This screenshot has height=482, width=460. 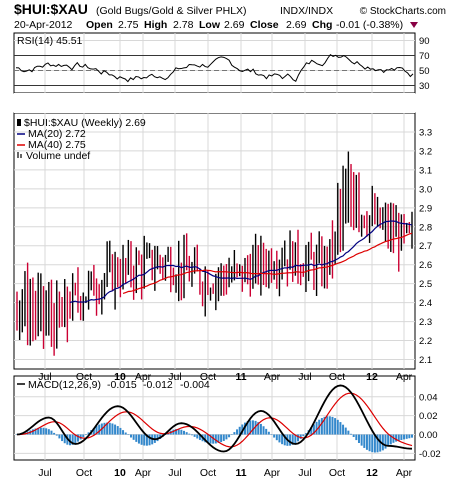 I want to click on rsi-line, so click(x=214, y=68).